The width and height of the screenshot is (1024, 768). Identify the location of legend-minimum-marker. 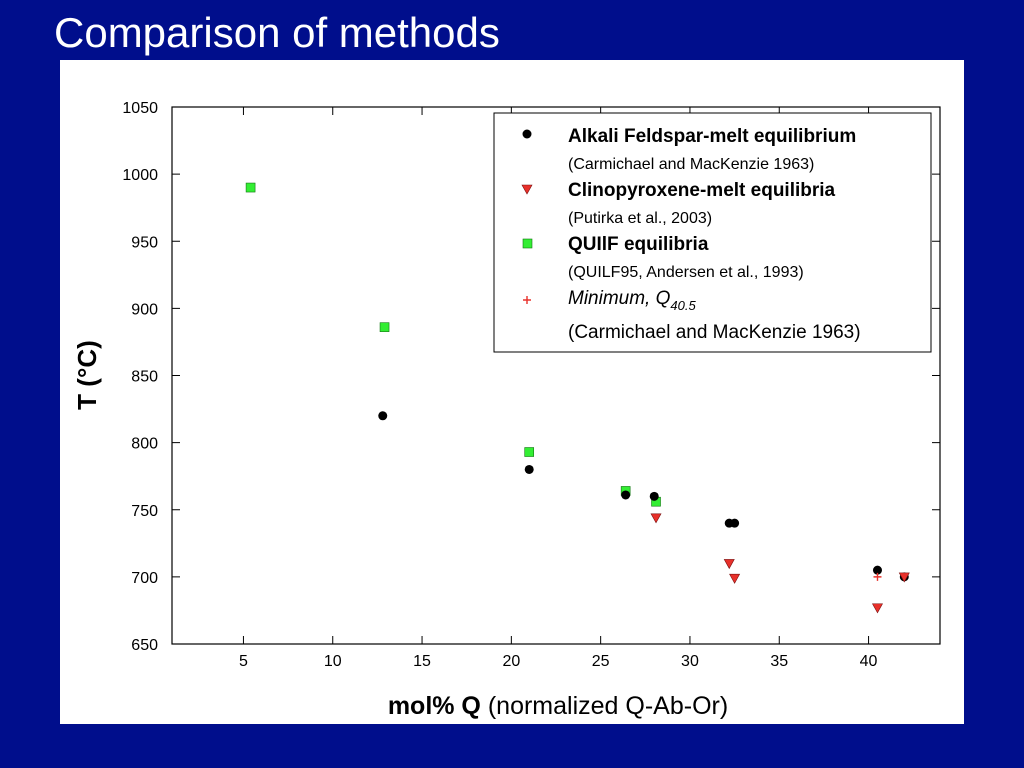
(527, 300).